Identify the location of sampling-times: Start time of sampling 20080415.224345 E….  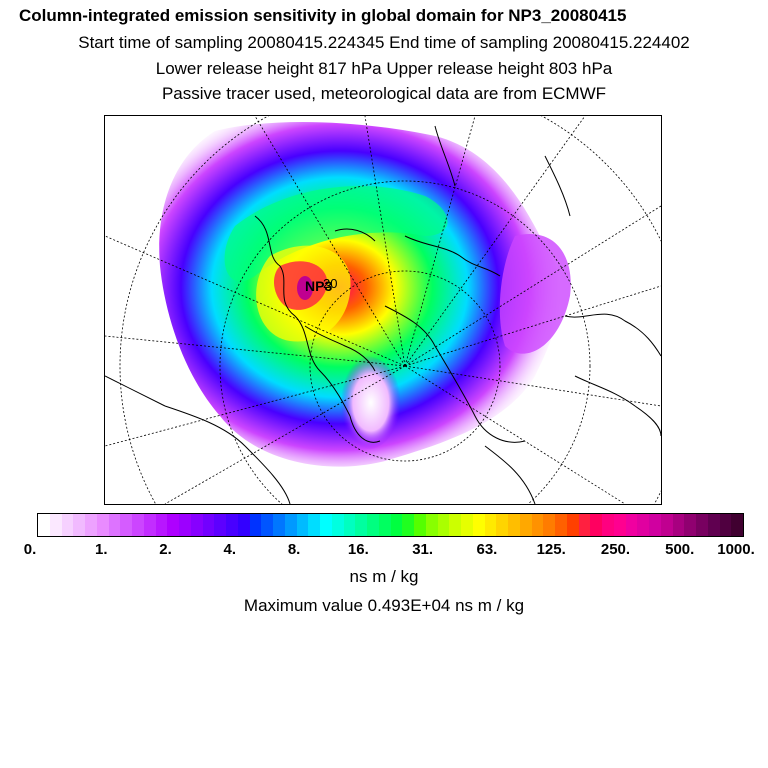
(384, 42).